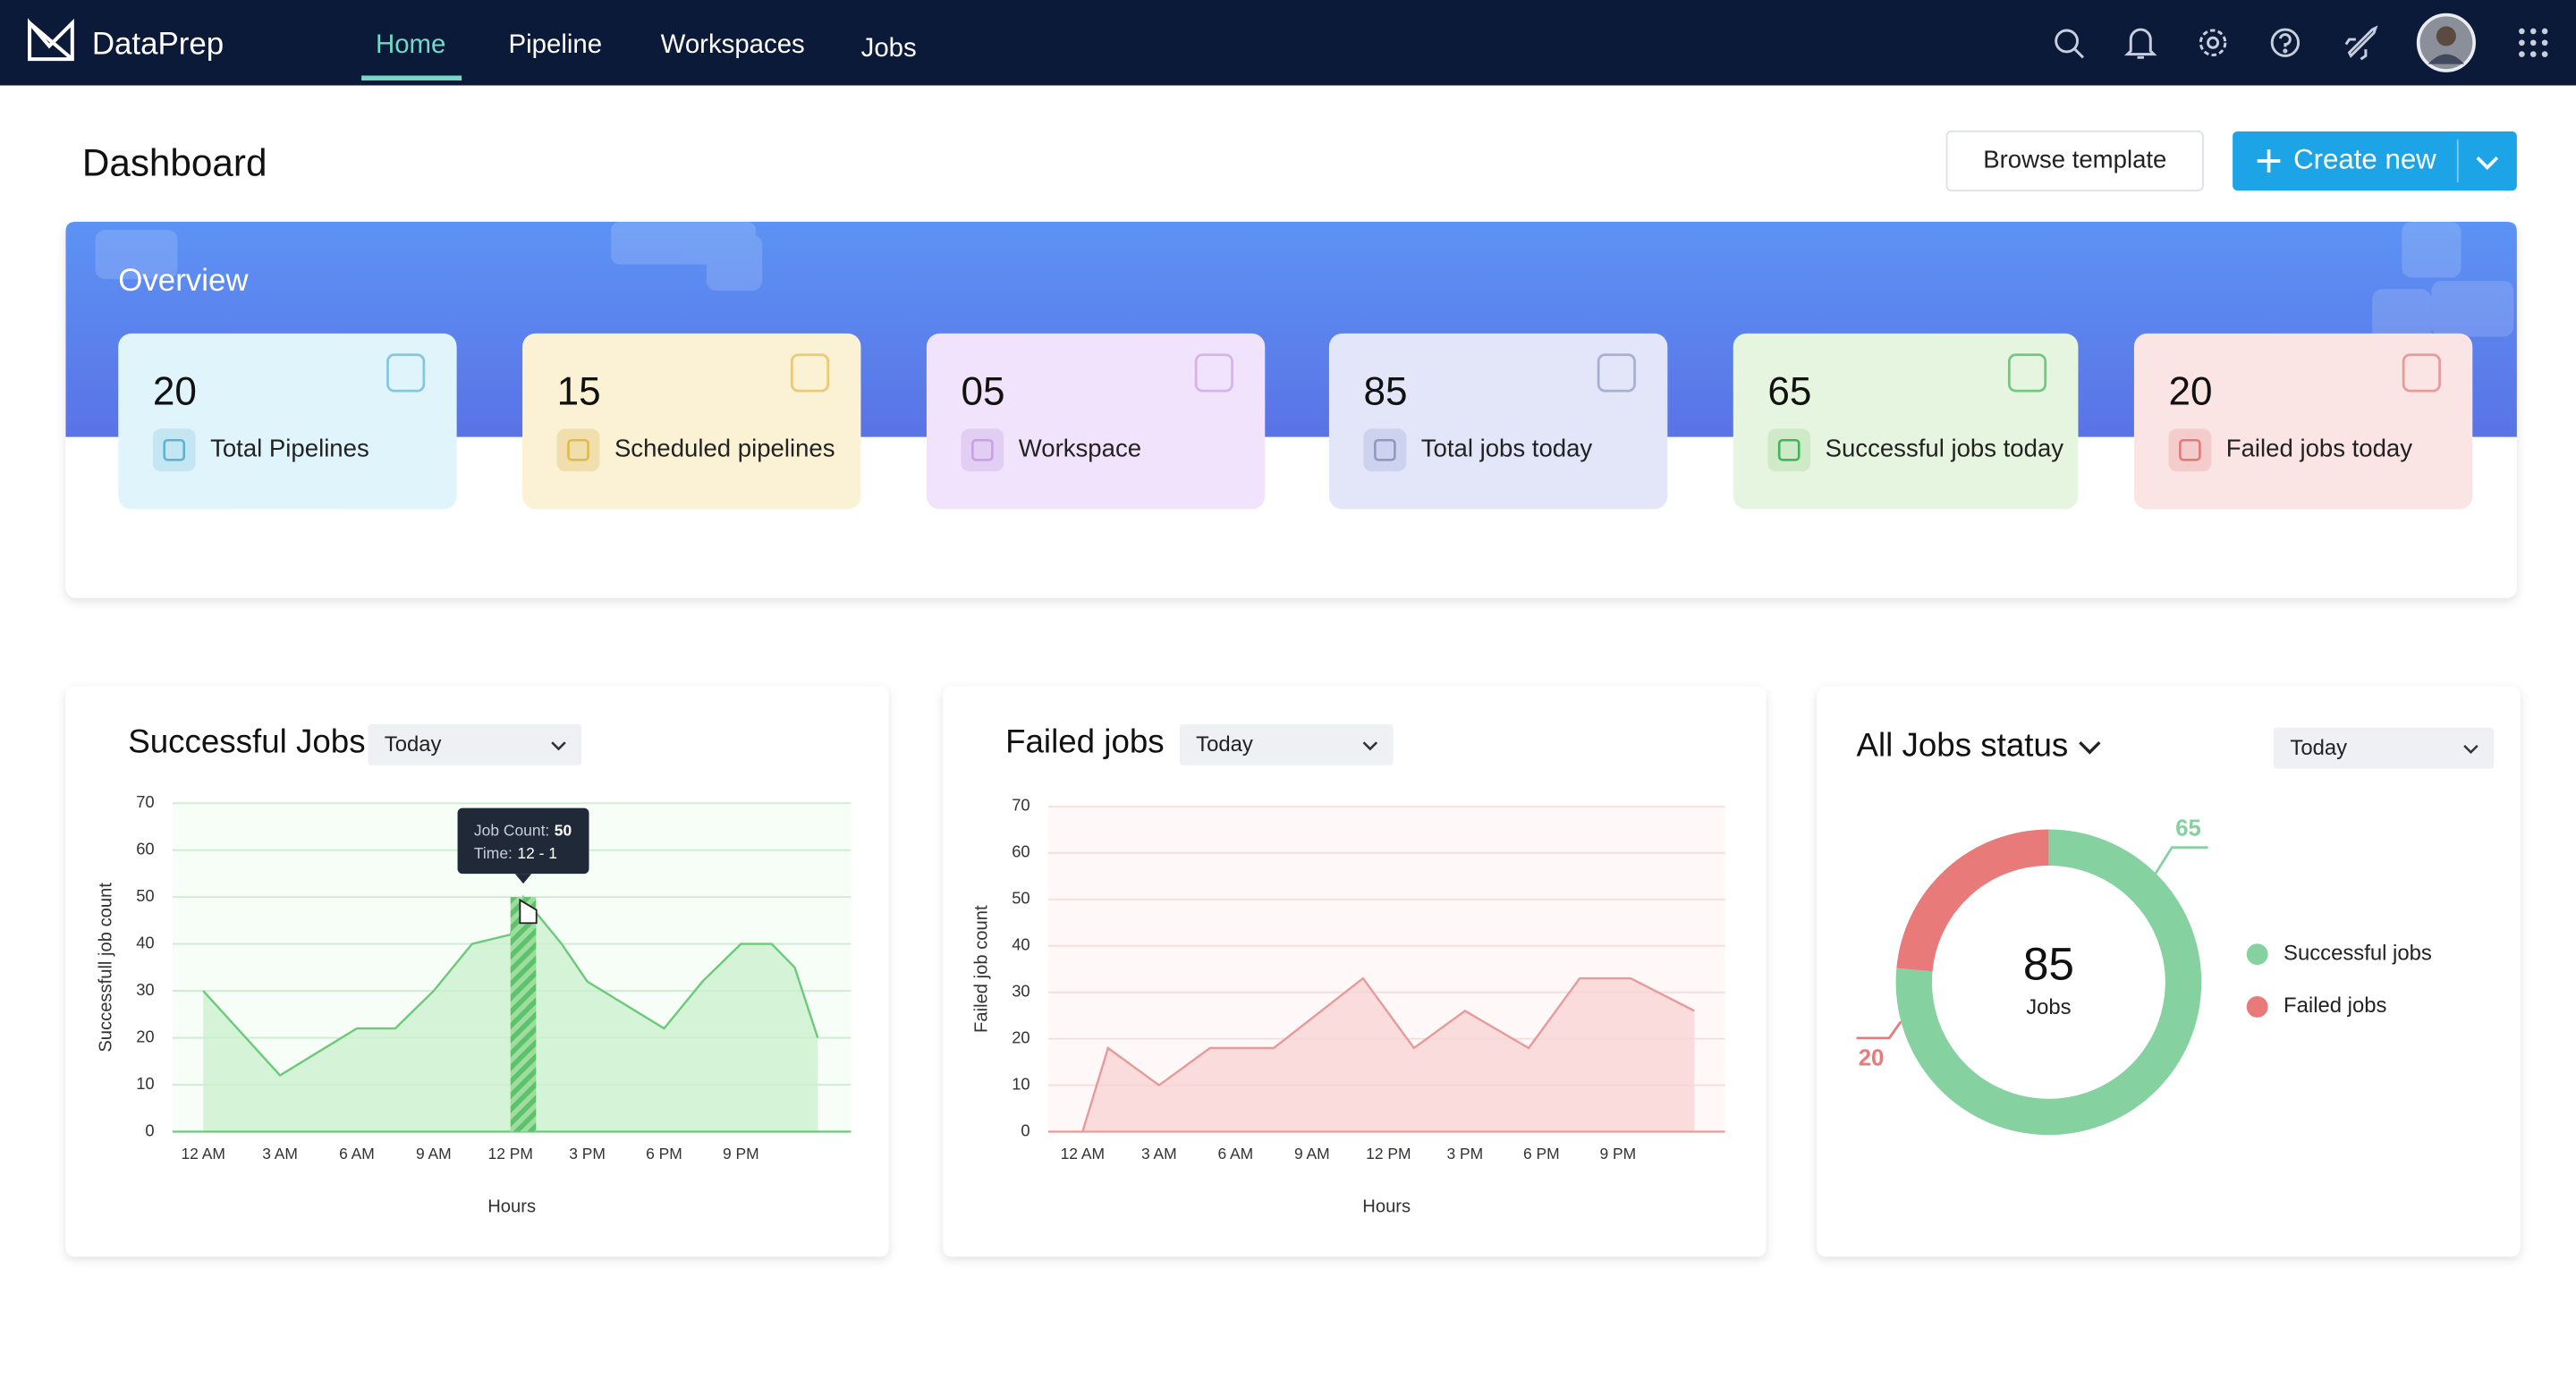 Image resolution: width=2576 pixels, height=1395 pixels. What do you see at coordinates (982, 969) in the screenshot?
I see `y-axis-title: Failed job count` at bounding box center [982, 969].